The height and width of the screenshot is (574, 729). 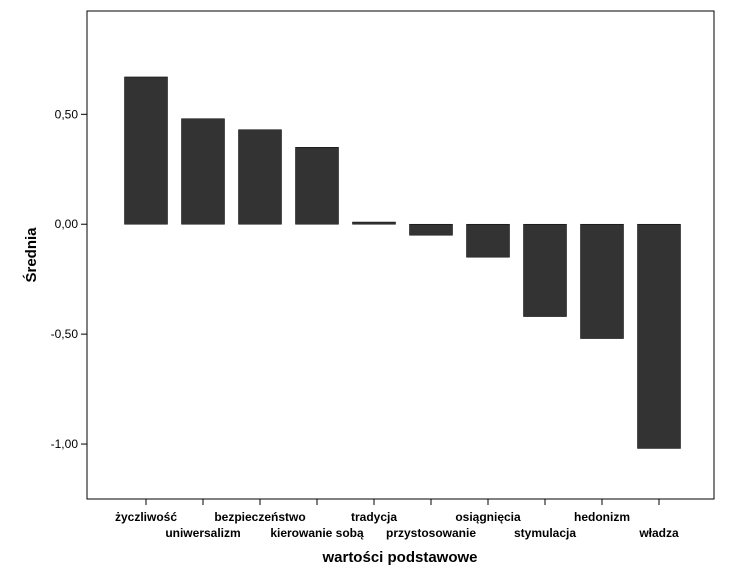 I want to click on x-axis-label: wartości podstawowe, so click(x=399, y=557).